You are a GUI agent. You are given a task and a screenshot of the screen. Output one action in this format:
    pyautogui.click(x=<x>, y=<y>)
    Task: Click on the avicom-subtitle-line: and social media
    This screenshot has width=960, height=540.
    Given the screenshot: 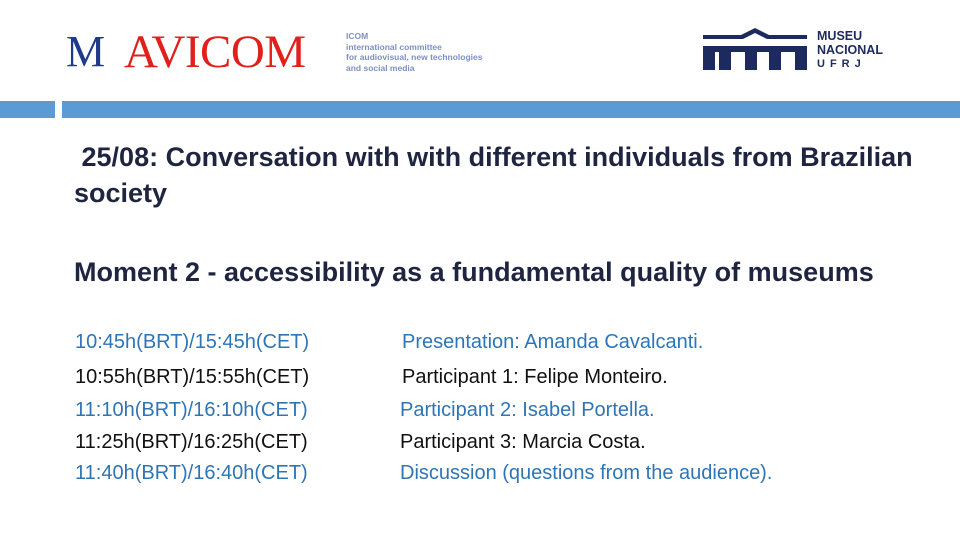 What is the action you would take?
    pyautogui.click(x=380, y=67)
    